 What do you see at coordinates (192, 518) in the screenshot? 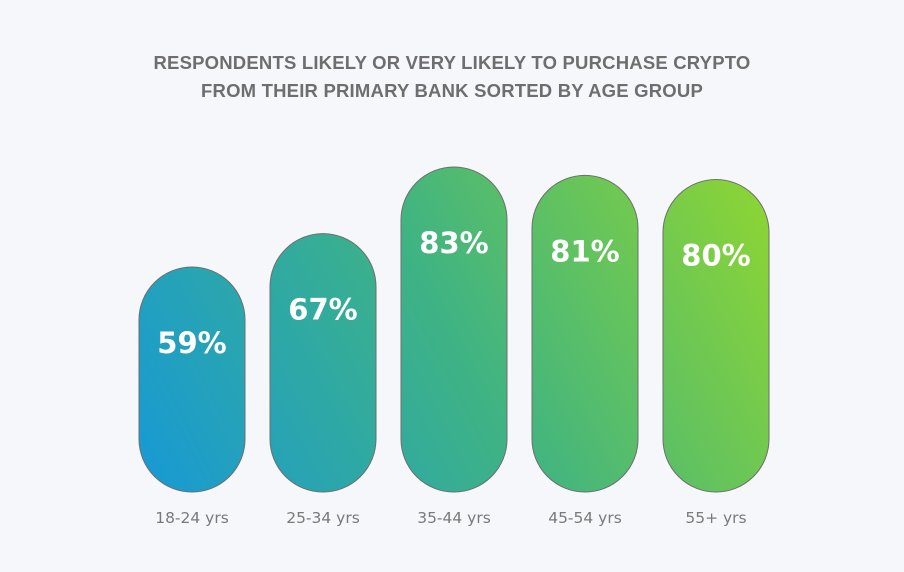
I see `category-label: 18-24 yrs` at bounding box center [192, 518].